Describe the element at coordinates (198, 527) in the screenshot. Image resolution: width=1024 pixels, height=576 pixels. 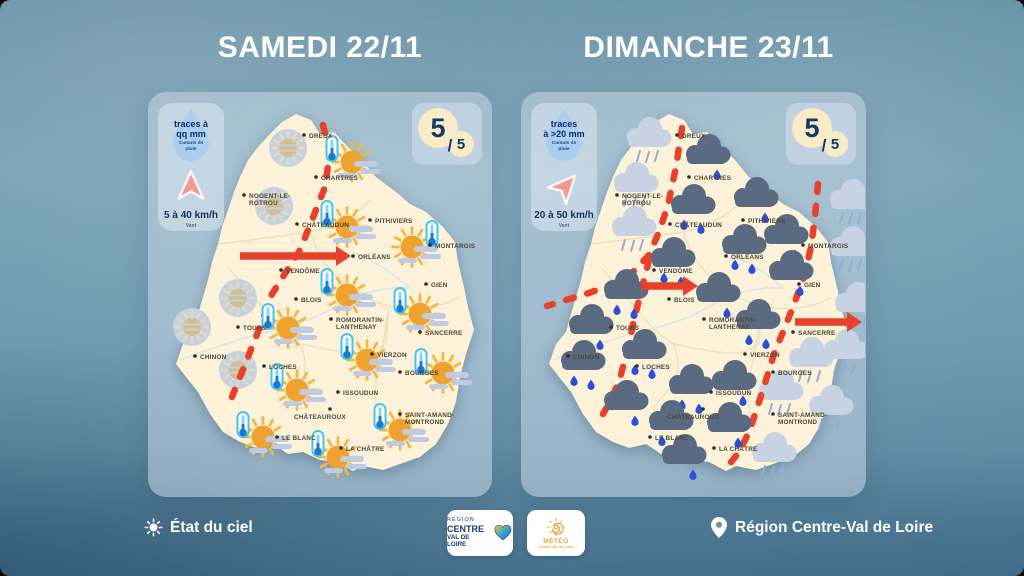
I see `sky-state-caption: État du ciel` at that location.